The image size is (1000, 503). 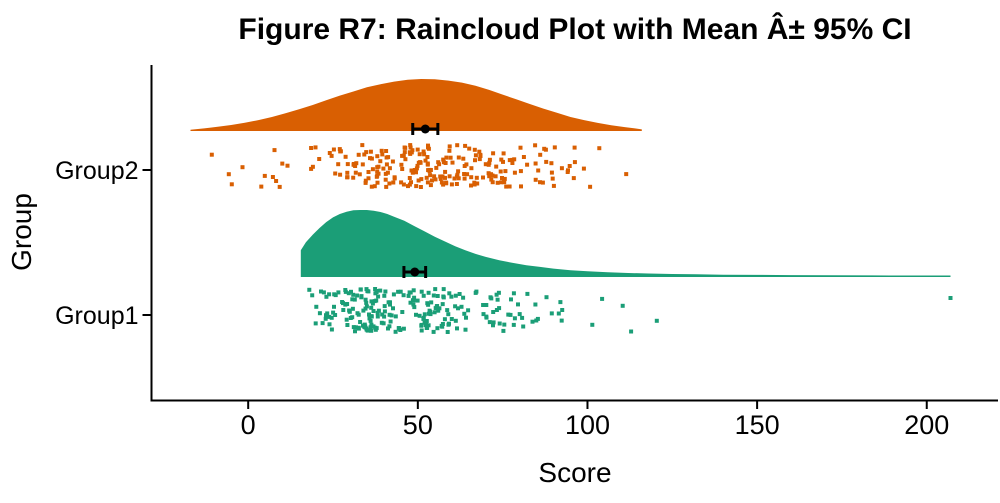 What do you see at coordinates (757, 425) in the screenshot?
I see `x-tick-label: 150` at bounding box center [757, 425].